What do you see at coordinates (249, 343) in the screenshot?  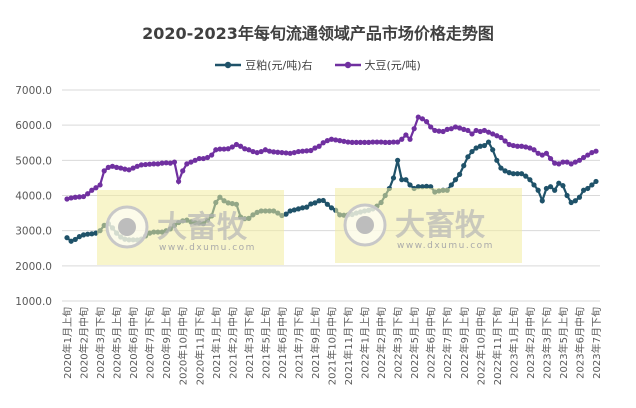 I see `x-tick-label: 2021年3月下旬` at bounding box center [249, 343].